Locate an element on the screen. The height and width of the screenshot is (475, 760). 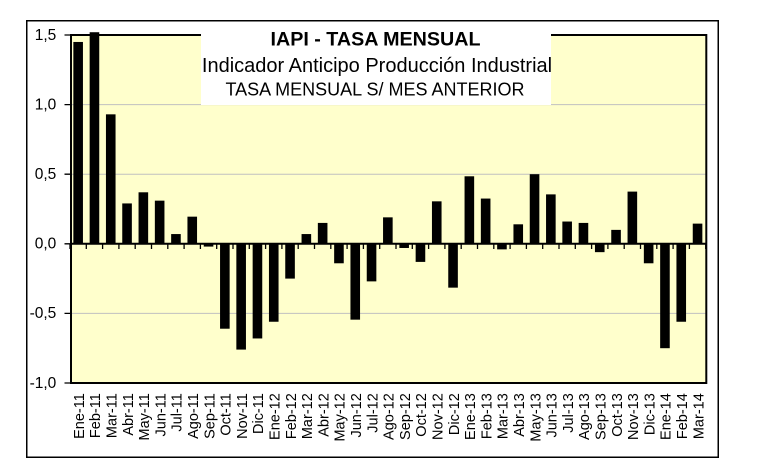
svg-text: -1,0 is located at coordinates (43, 383).